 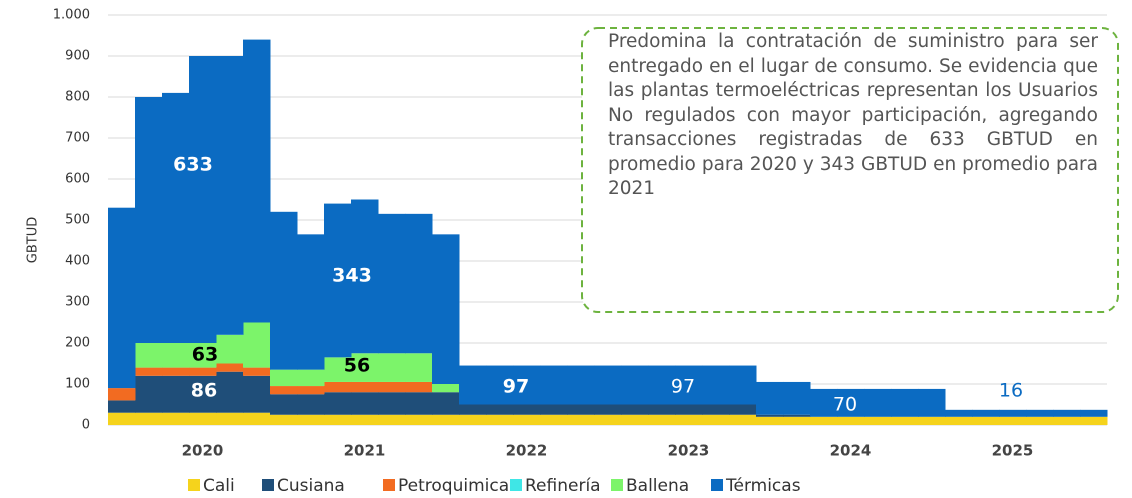 What do you see at coordinates (365, 451) in the screenshot?
I see `x-tick-label: 2021` at bounding box center [365, 451].